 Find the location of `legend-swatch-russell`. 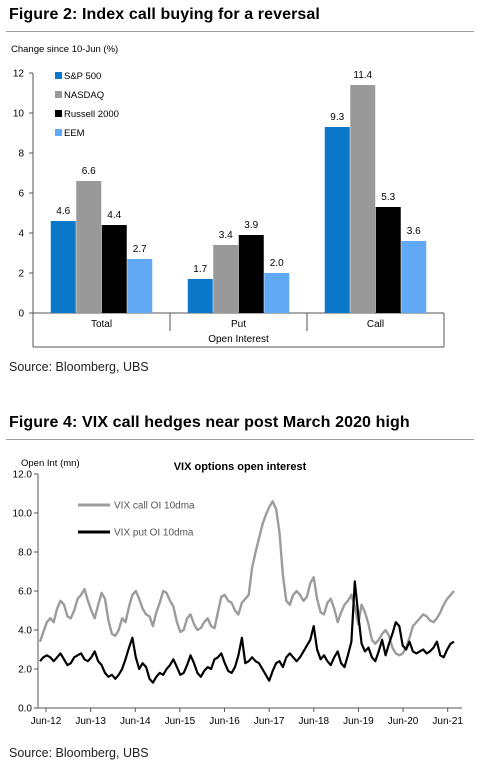

legend-swatch-russell is located at coordinates (58, 113).